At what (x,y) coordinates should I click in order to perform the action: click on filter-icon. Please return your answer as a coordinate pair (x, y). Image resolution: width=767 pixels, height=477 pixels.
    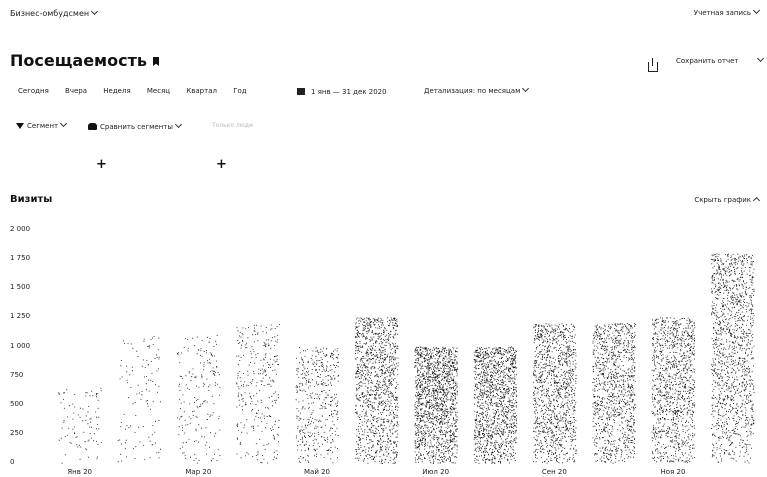
    Looking at the image, I should click on (20, 126).